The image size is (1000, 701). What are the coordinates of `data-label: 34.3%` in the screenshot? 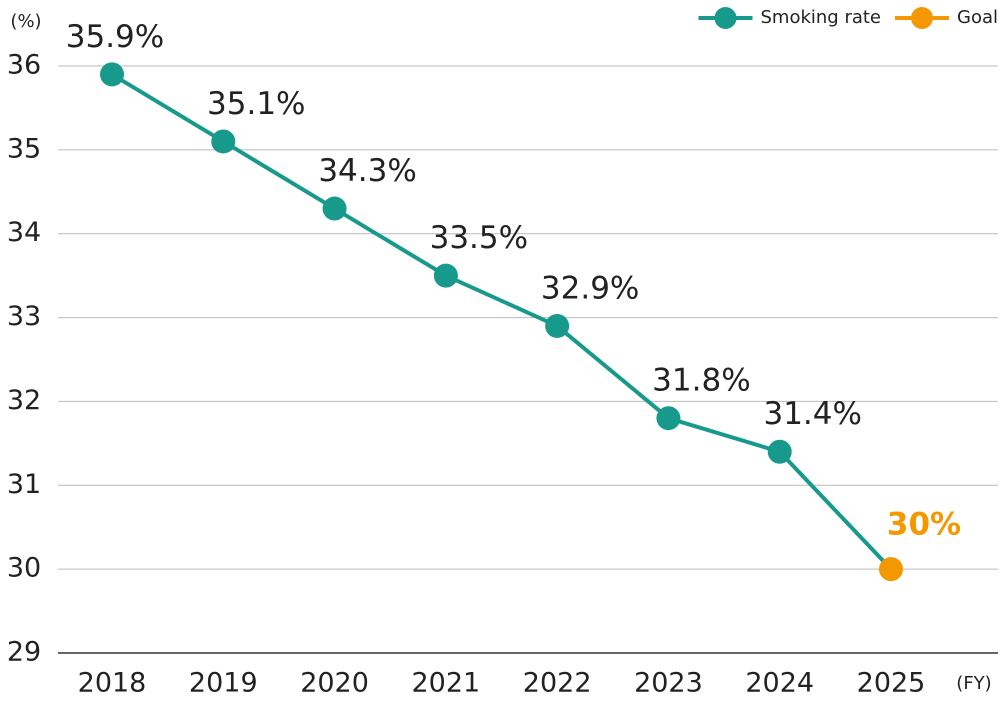 It's located at (367, 171).